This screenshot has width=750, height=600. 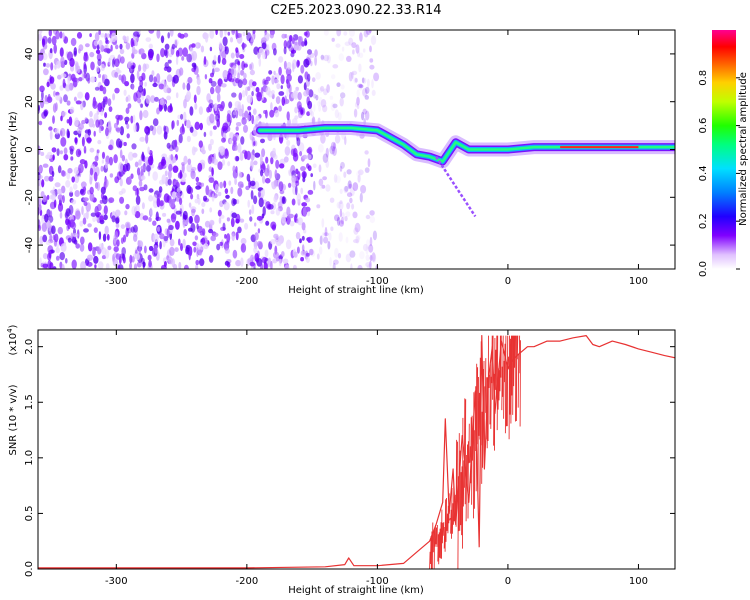 I want to click on y-tick-label: 20, so click(x=29, y=101).